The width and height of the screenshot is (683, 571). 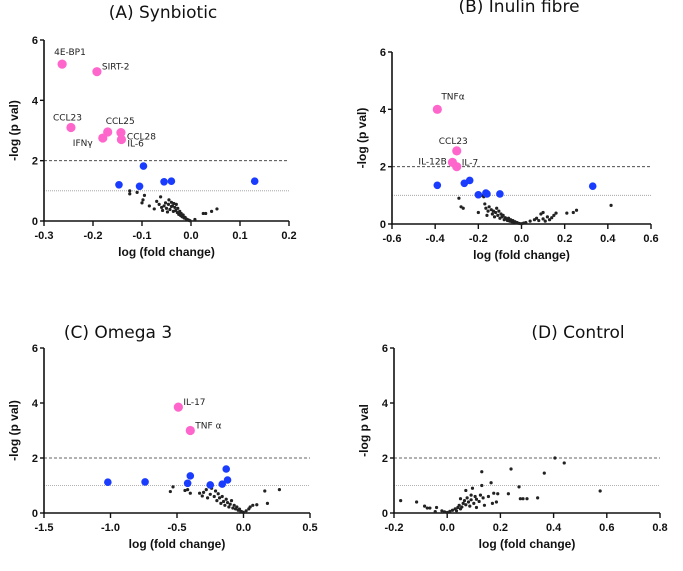 What do you see at coordinates (116, 68) in the screenshot?
I see `point-annotation: SIRT-2` at bounding box center [116, 68].